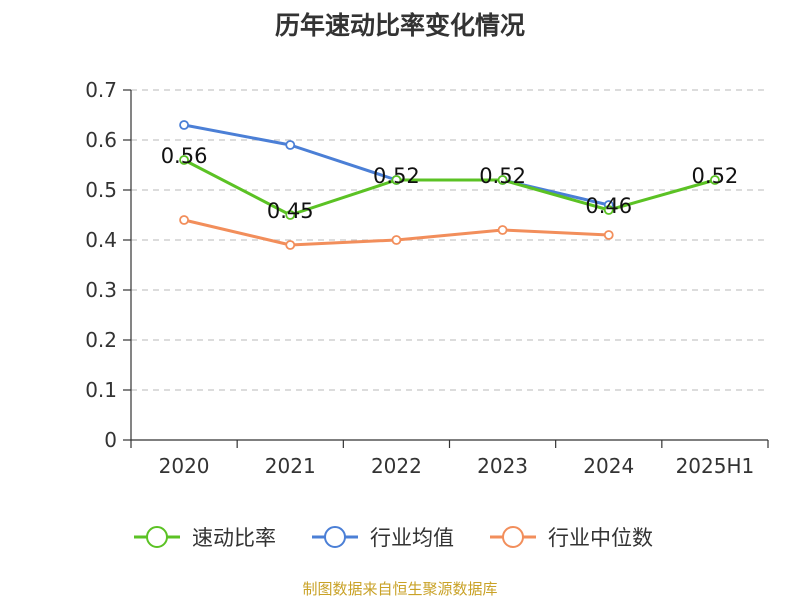 This screenshot has height=600, width=800. What do you see at coordinates (449, 187) in the screenshot?
I see `series-line` at bounding box center [449, 187].